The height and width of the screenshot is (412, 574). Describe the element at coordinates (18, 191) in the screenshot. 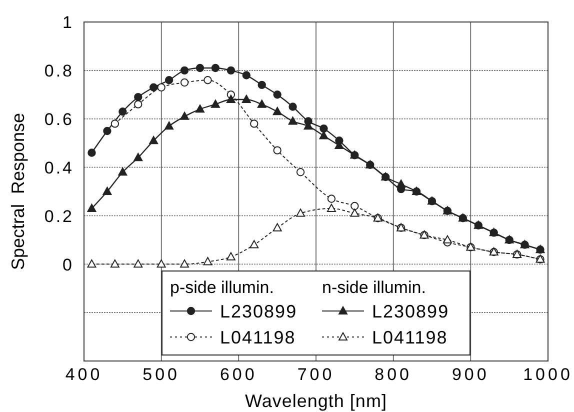

I see `y-axis-title: Spectral Response` at that location.